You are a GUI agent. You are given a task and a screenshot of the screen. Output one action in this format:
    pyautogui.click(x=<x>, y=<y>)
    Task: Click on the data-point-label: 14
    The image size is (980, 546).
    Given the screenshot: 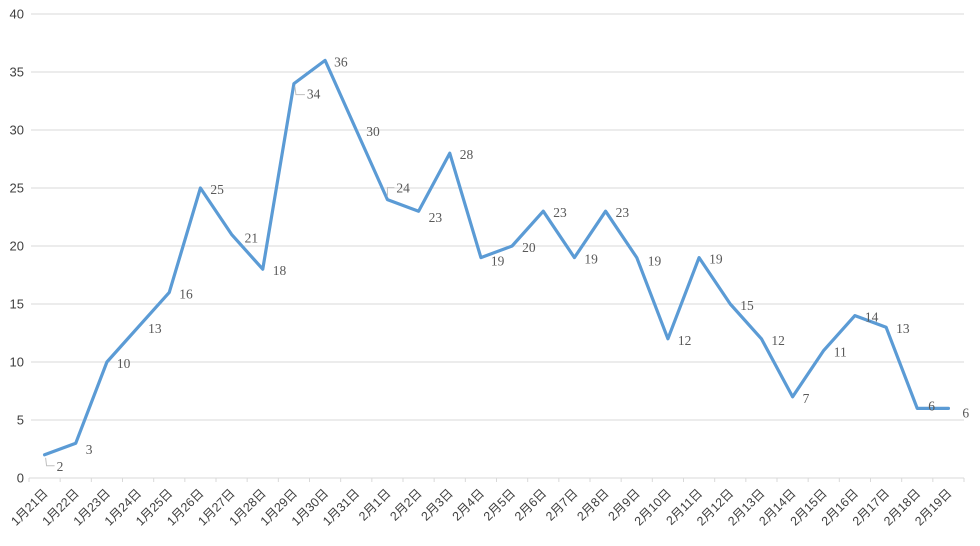 What is the action you would take?
    pyautogui.click(x=872, y=317)
    